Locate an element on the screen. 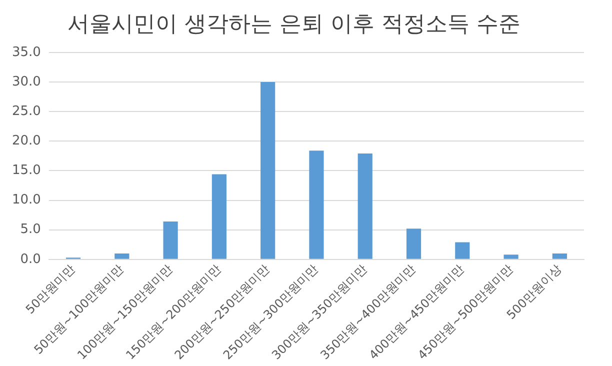  y-tick-label: 35.0 is located at coordinates (26, 52).